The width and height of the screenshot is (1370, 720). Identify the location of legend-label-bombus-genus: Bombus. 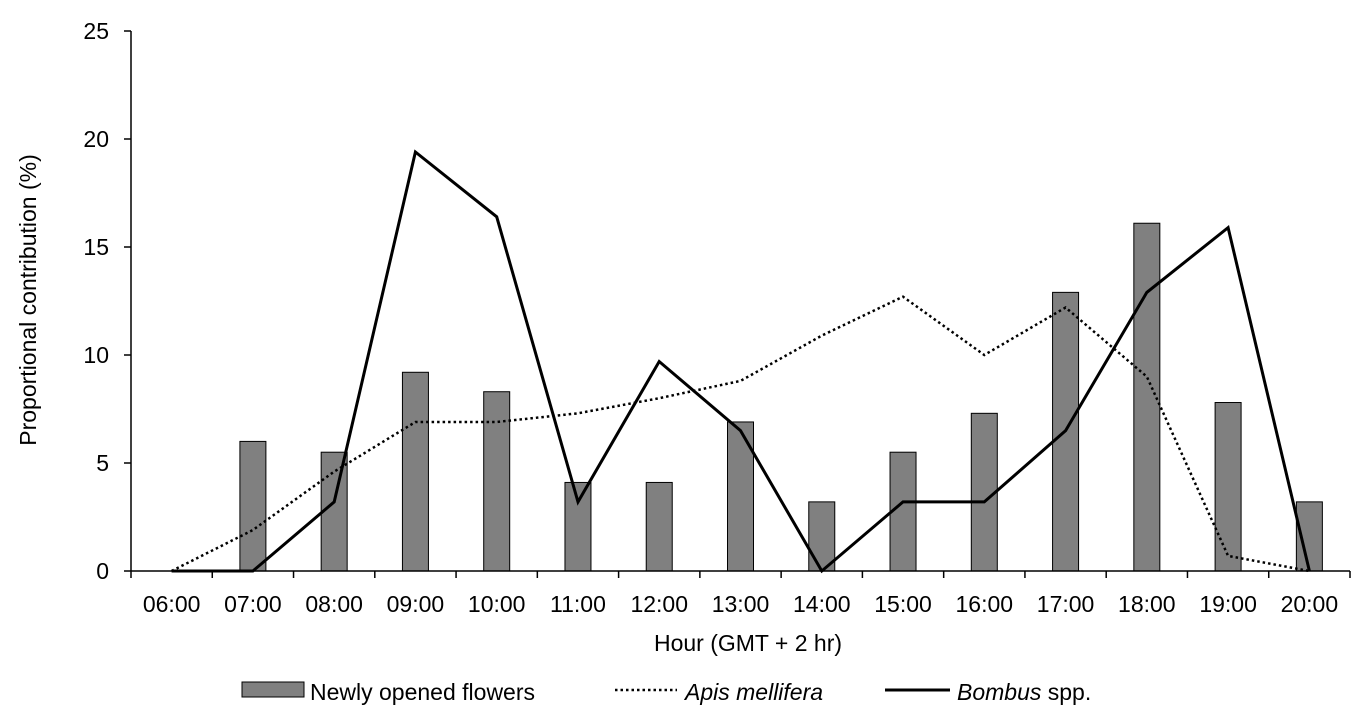
(999, 692).